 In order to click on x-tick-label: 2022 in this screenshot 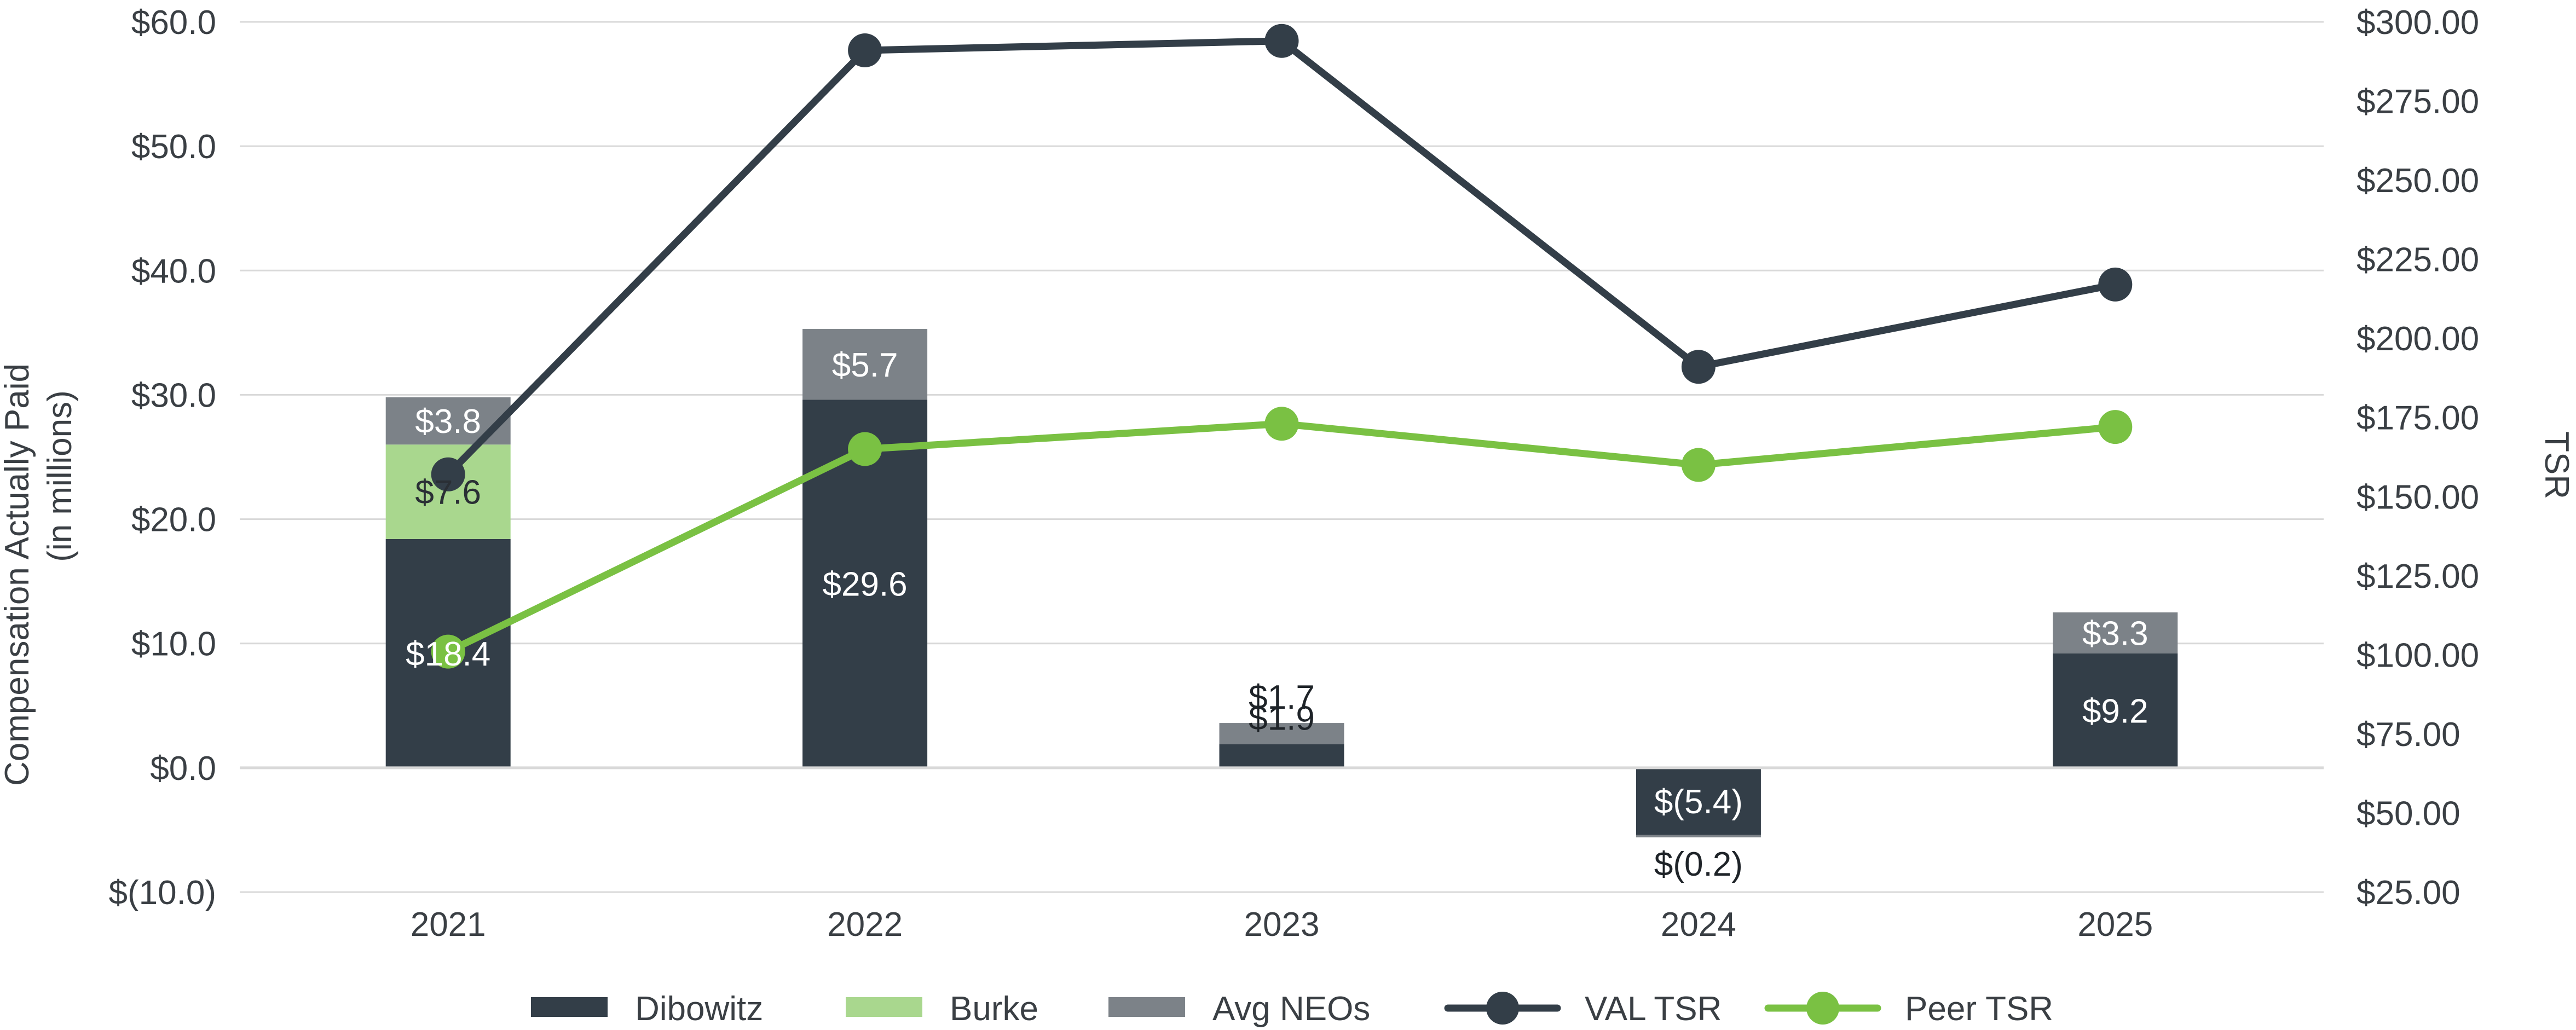, I will do `click(865, 925)`.